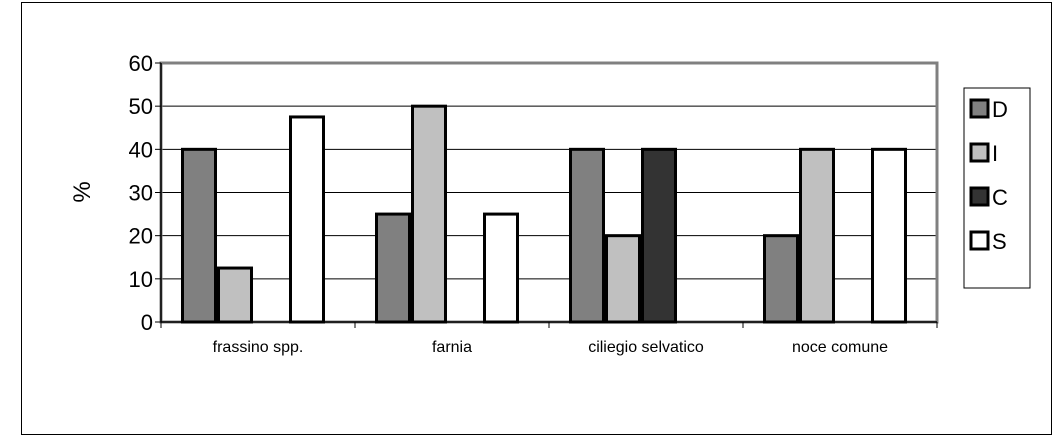 This screenshot has height=439, width=1057. What do you see at coordinates (646, 347) in the screenshot?
I see `x-category-label: ciliegio selvatico` at bounding box center [646, 347].